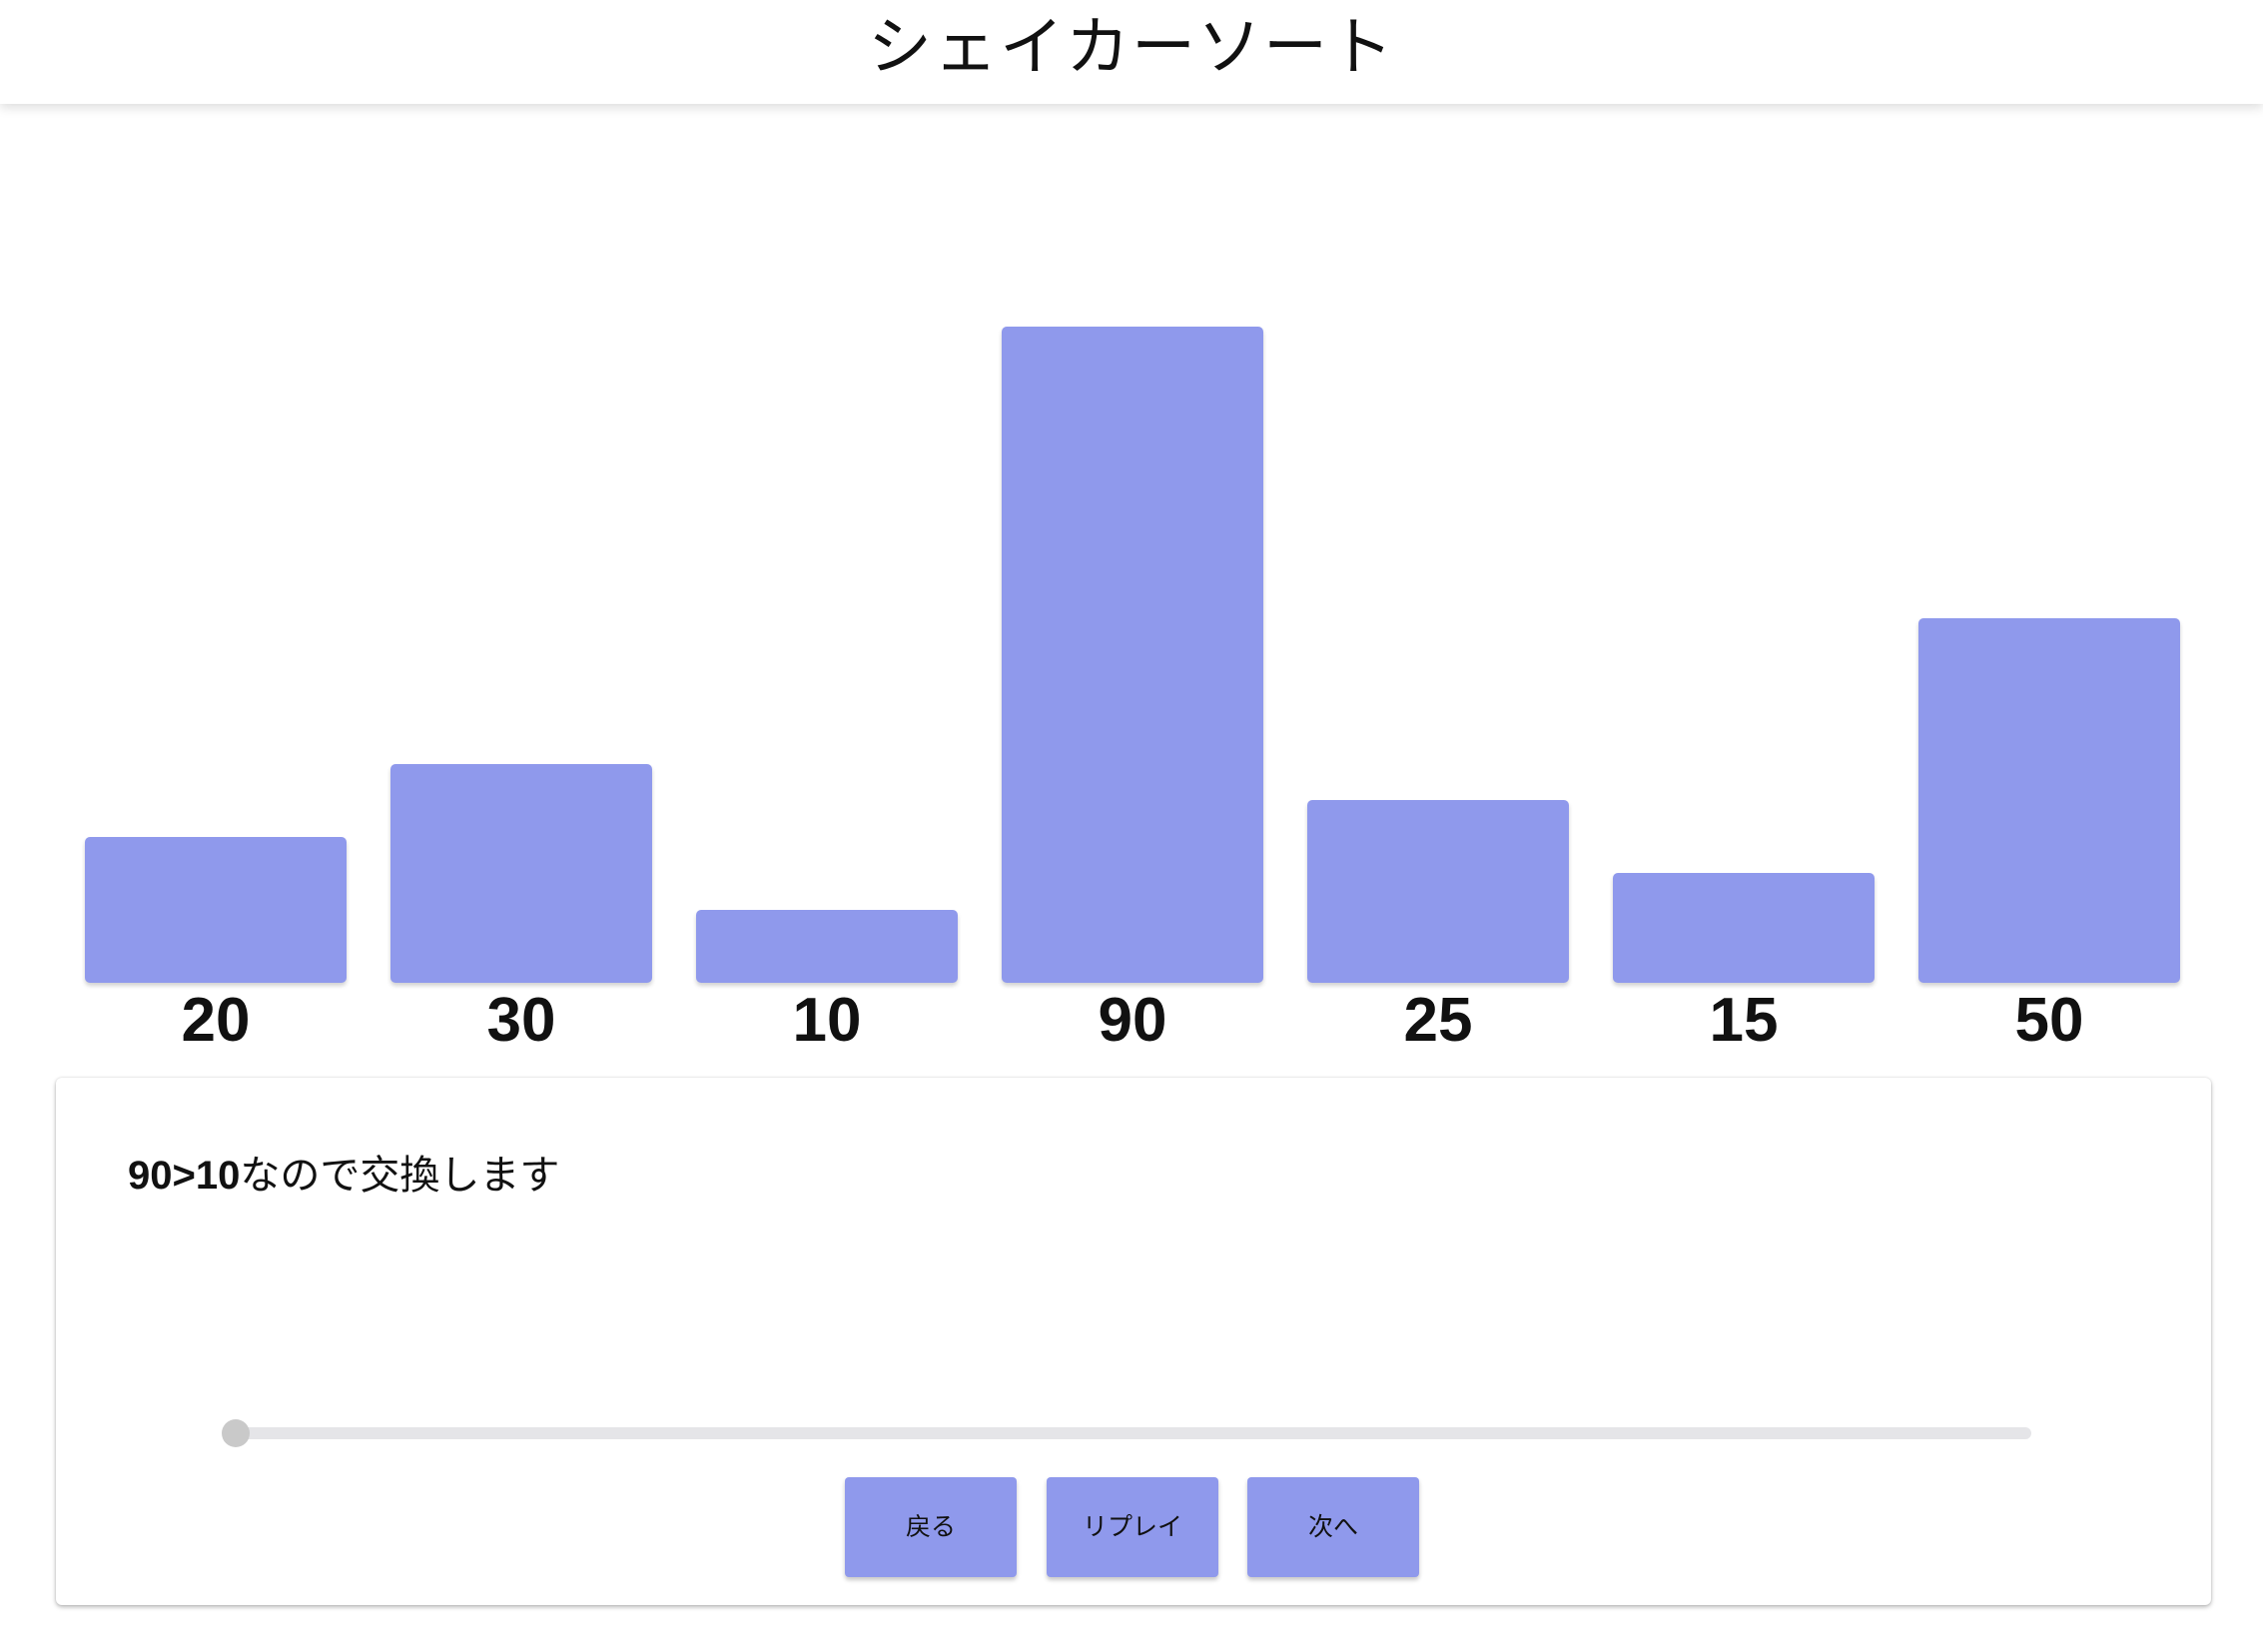  I want to click on replay-button: リプレイ, so click(1132, 1527).